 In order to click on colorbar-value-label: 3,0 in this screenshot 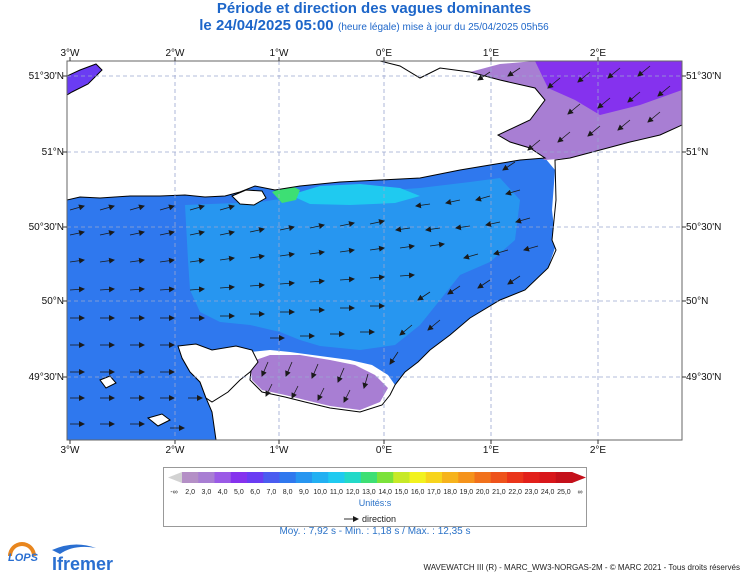, I will do `click(207, 492)`.